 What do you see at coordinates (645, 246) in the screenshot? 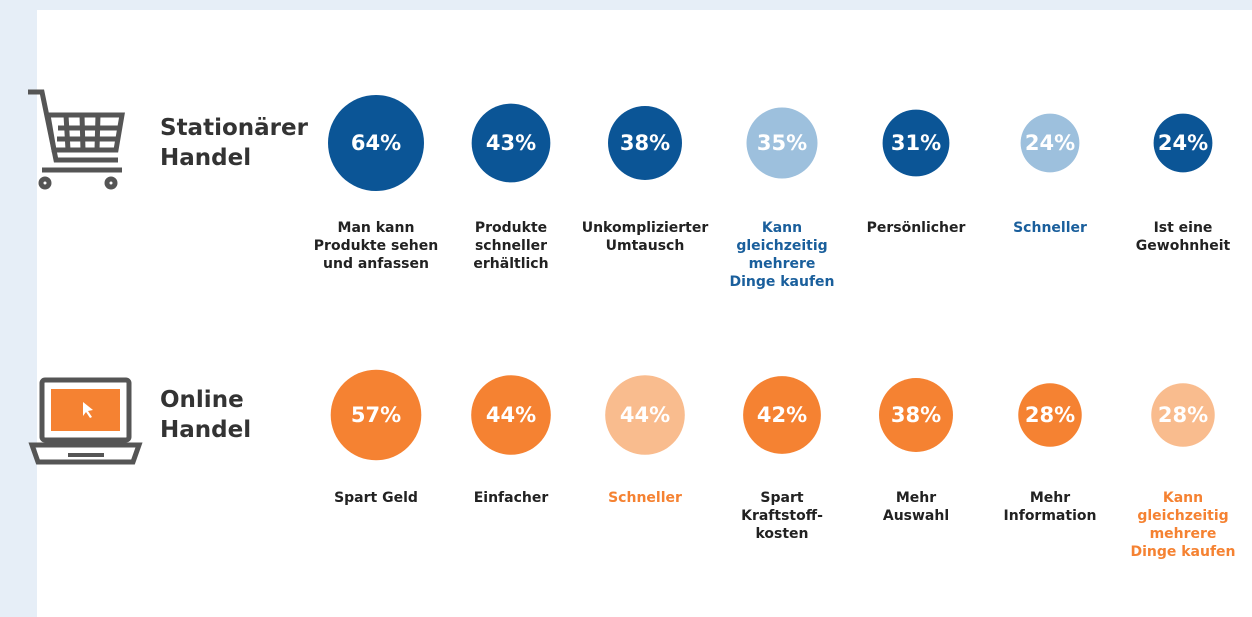
I see `item-label: Umtausch` at bounding box center [645, 246].